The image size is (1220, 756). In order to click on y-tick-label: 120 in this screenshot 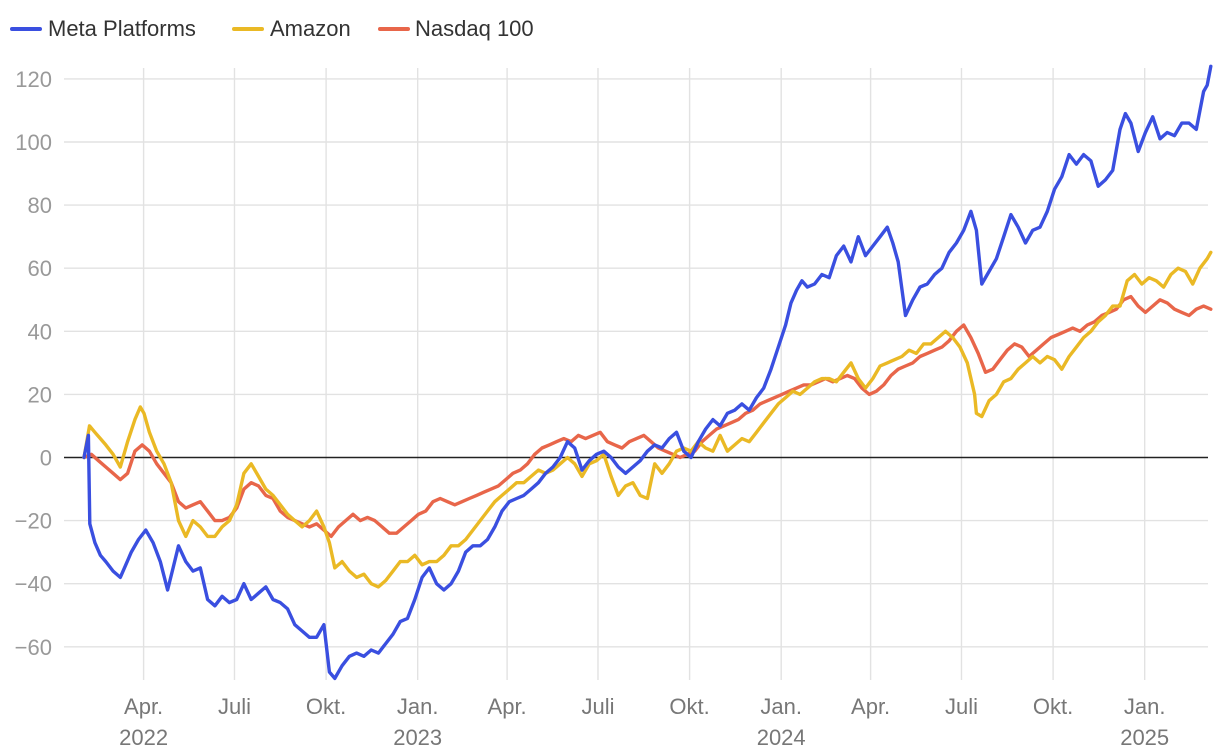, I will do `click(33, 79)`.